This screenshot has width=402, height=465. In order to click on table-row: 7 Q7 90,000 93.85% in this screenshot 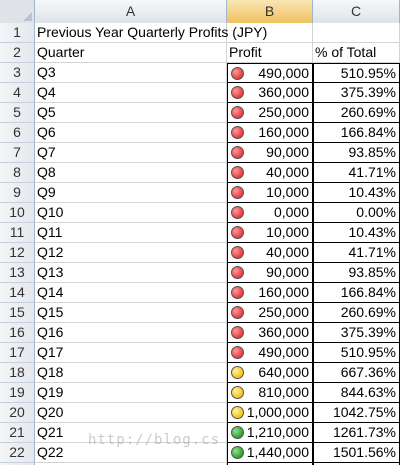, I will do `click(201, 153)`.